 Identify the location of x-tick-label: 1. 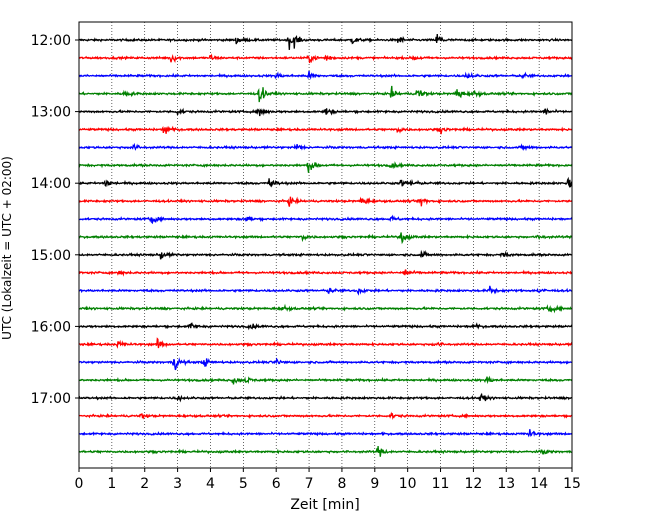
(111, 484).